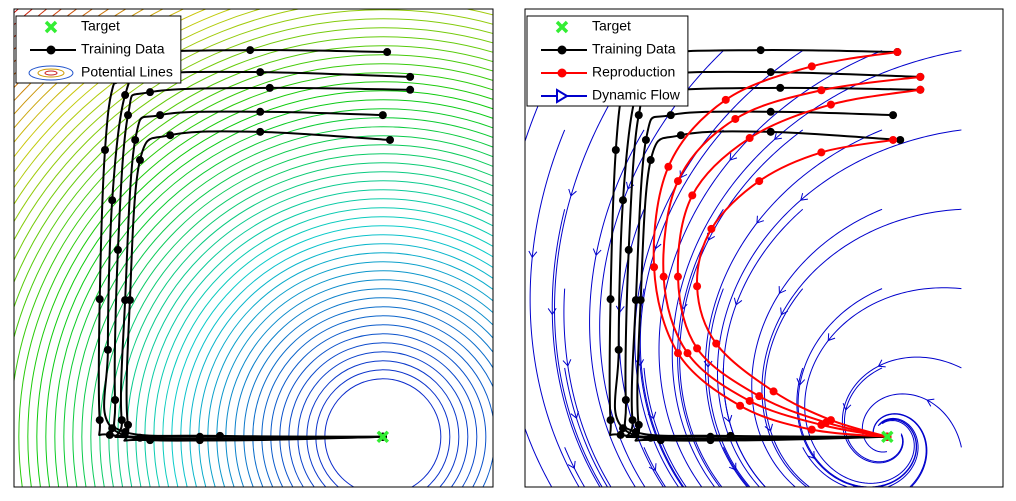 Image resolution: width=1016 pixels, height=501 pixels. Describe the element at coordinates (123, 49) in the screenshot. I see `legend-label: Training Data` at that location.